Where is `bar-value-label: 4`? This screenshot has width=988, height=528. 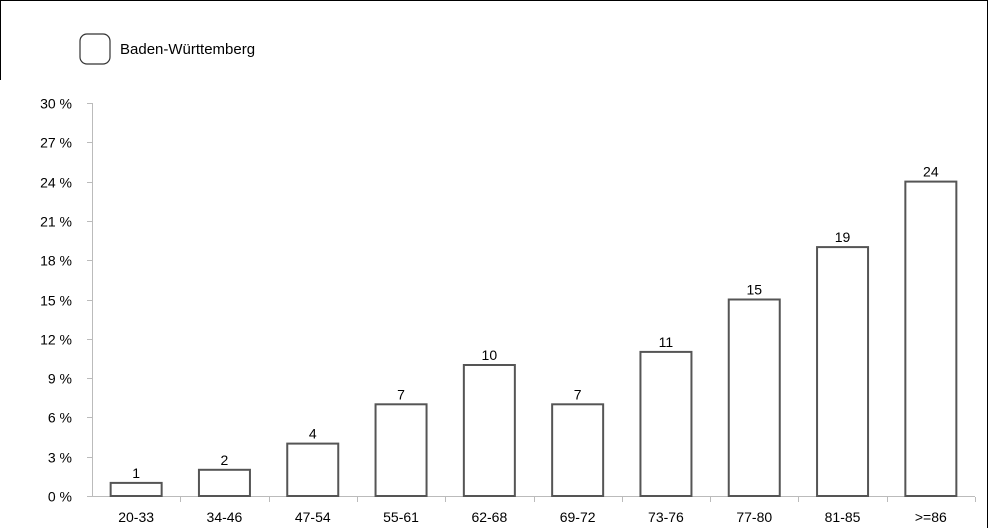
bar-value-label: 4 is located at coordinates (313, 434).